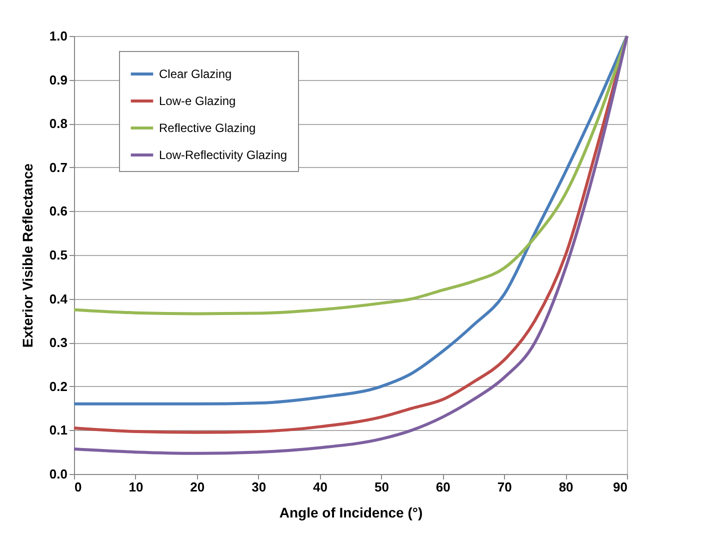 Image resolution: width=704 pixels, height=555 pixels. What do you see at coordinates (58, 124) in the screenshot?
I see `y-tick-label: 0.8` at bounding box center [58, 124].